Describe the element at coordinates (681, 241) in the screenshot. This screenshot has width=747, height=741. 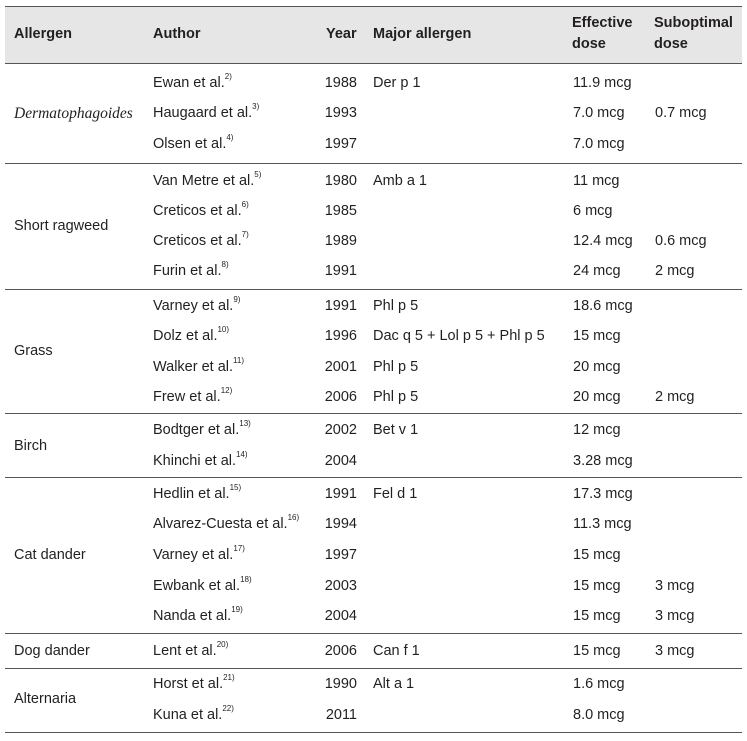
I see `suboptimal-dose-cell: 0.6 mcg` at that location.